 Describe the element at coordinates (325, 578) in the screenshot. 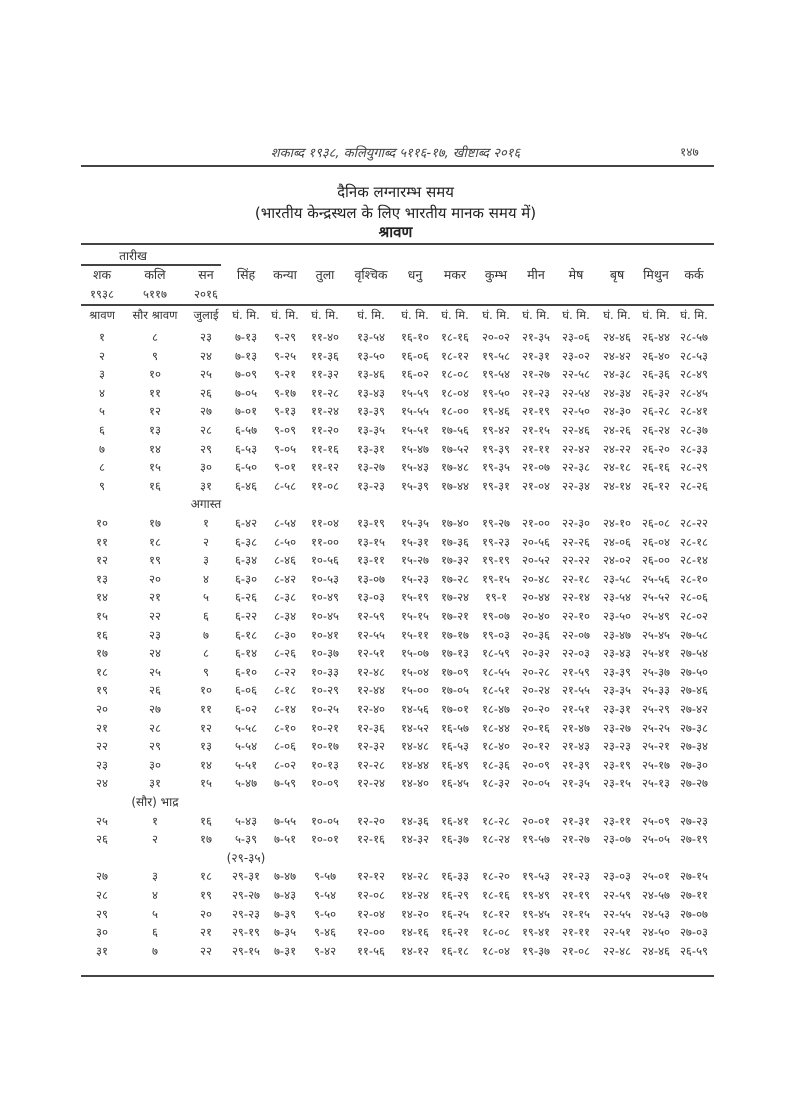

I see `table-cell: १०-५३` at that location.